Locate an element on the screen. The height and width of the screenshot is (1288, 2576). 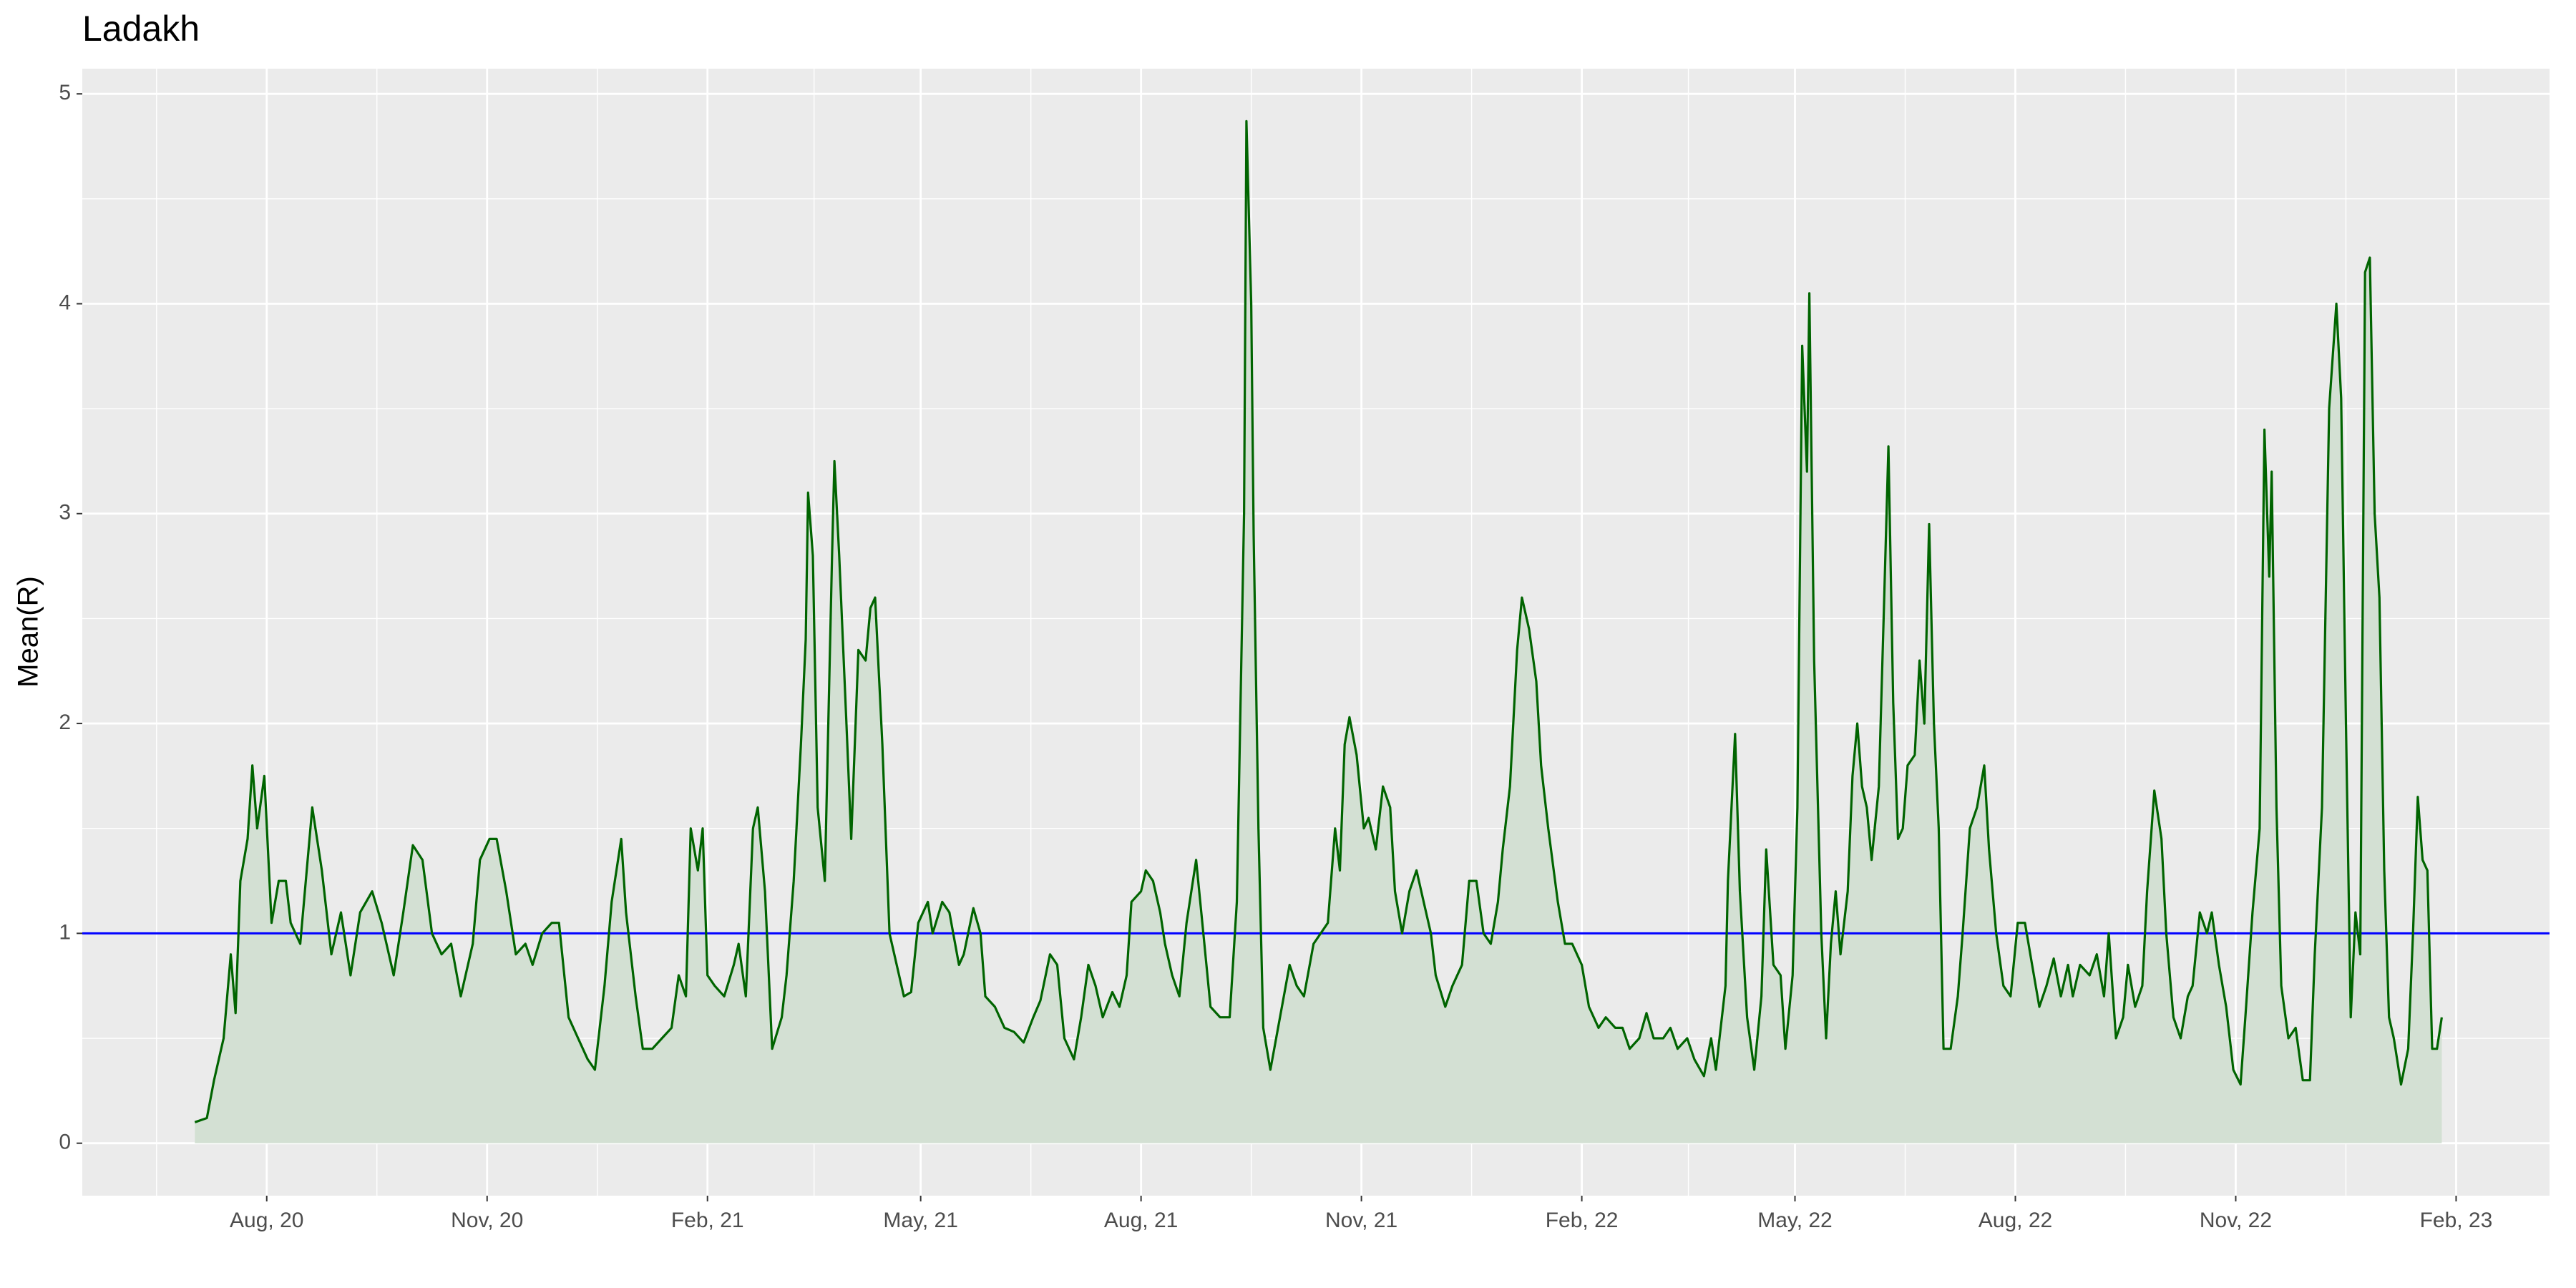
x-tick-label: May, 21 is located at coordinates (920, 1220).